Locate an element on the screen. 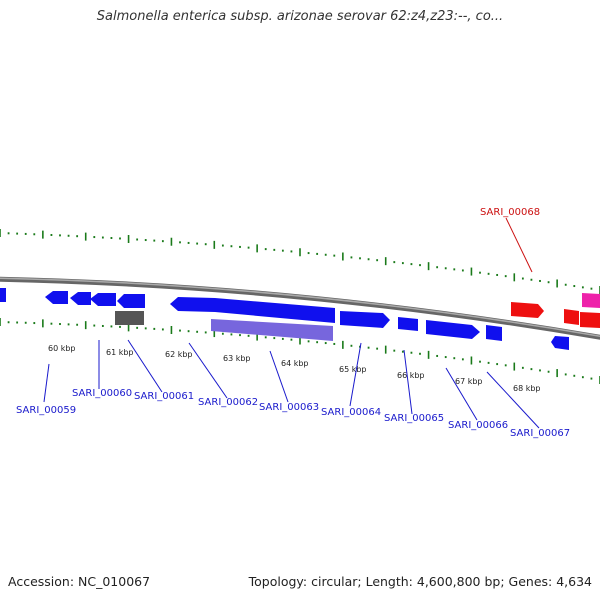  kbp-tick-label: 67 kbp is located at coordinates (469, 381).